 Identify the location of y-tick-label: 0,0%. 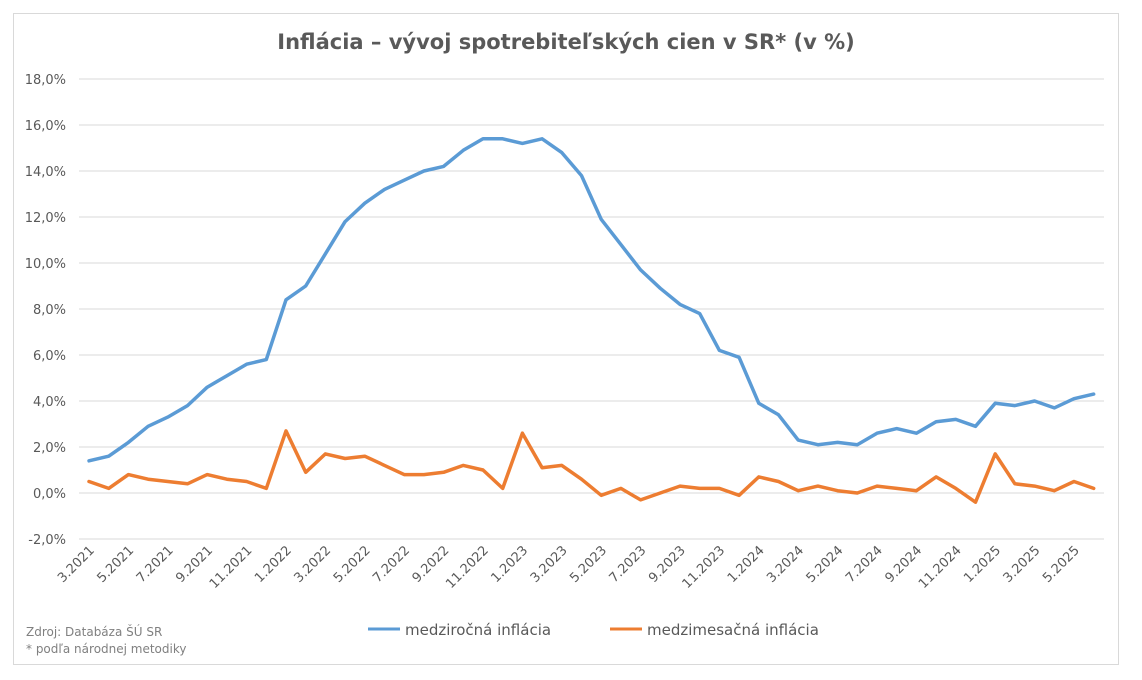
(49, 494).